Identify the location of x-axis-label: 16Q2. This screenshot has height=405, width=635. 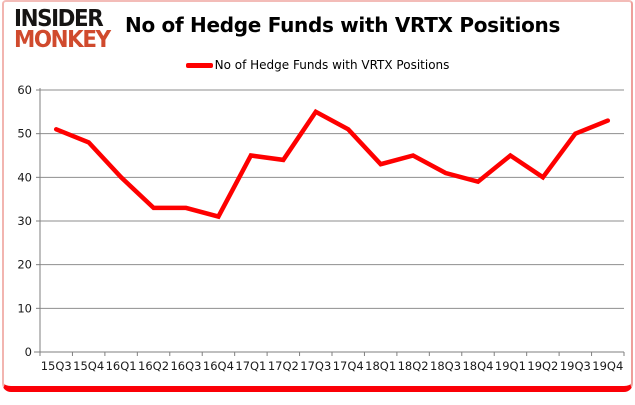
(153, 366).